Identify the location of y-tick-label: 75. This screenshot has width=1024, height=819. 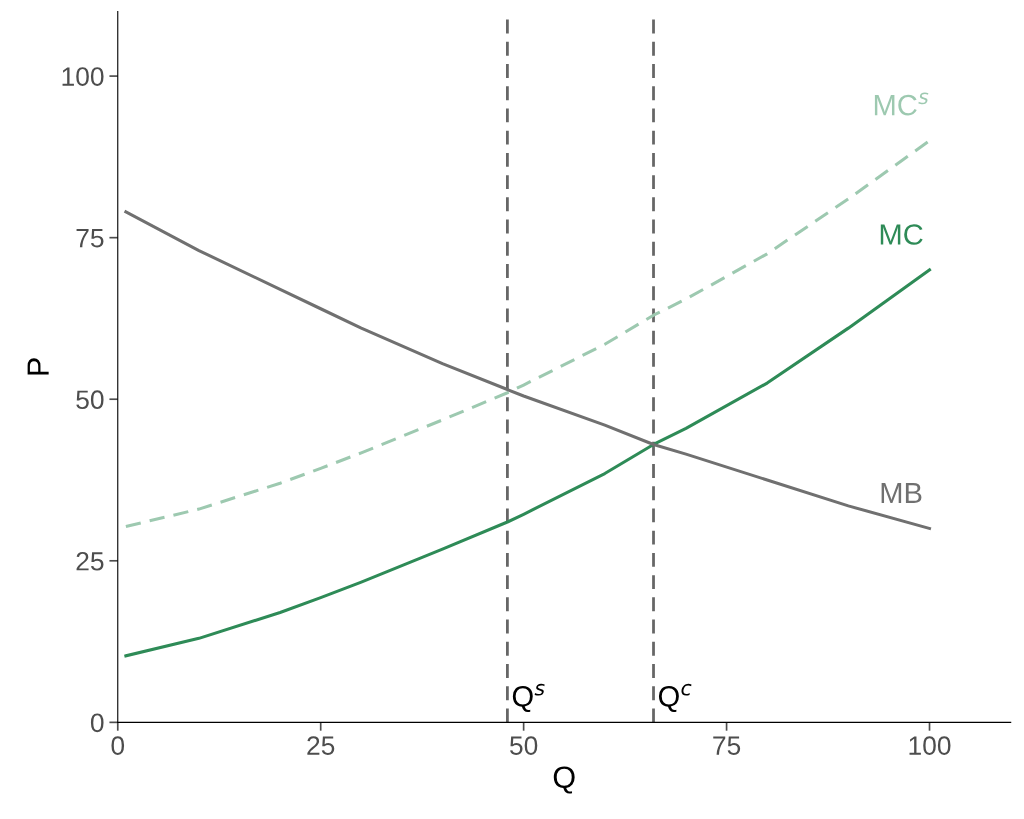
(90, 238).